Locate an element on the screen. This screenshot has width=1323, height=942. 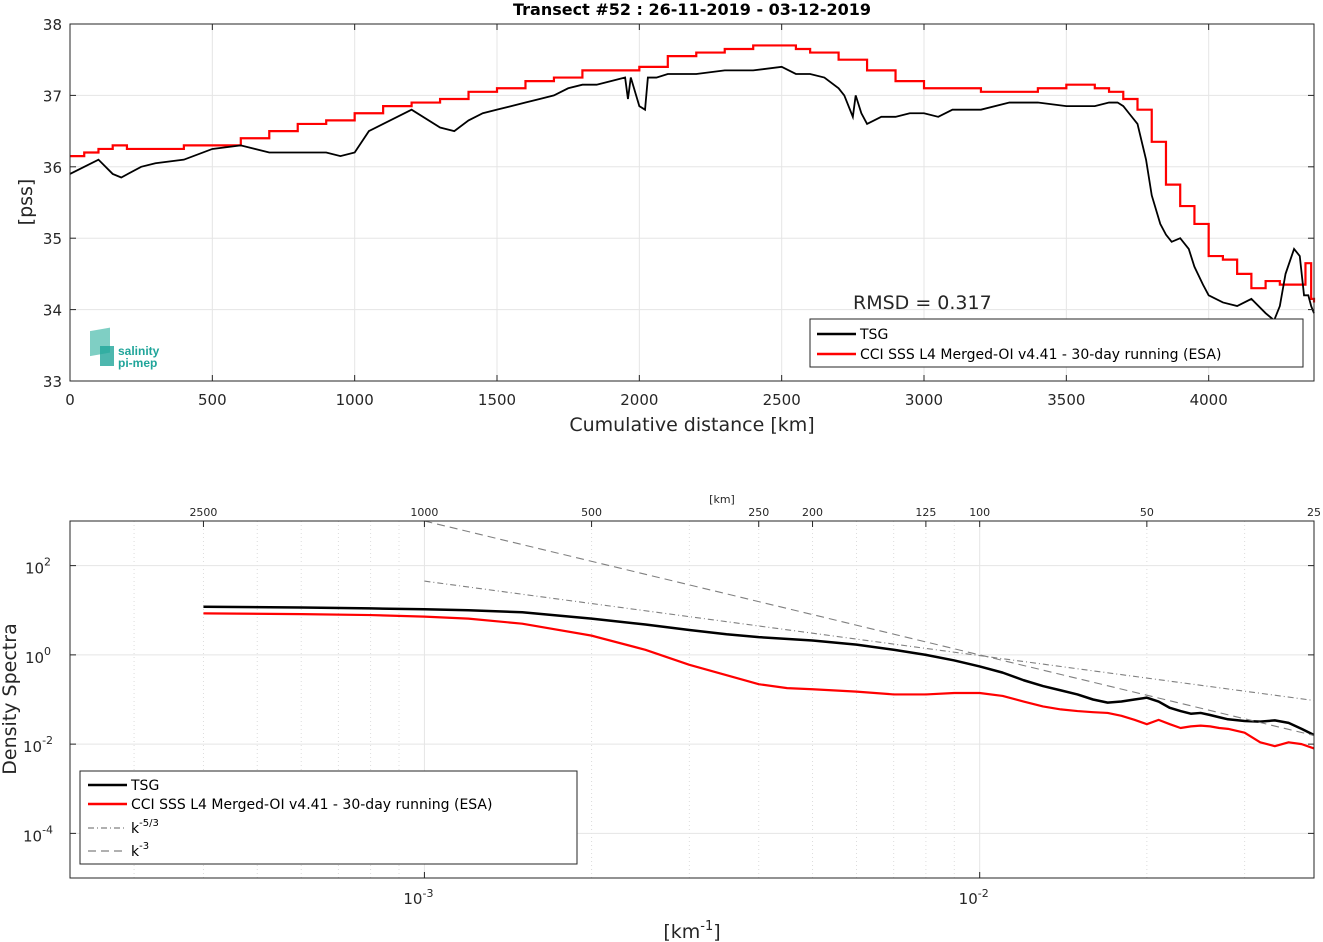
bottom-x-axis-label-base: [km is located at coordinates (681, 931).